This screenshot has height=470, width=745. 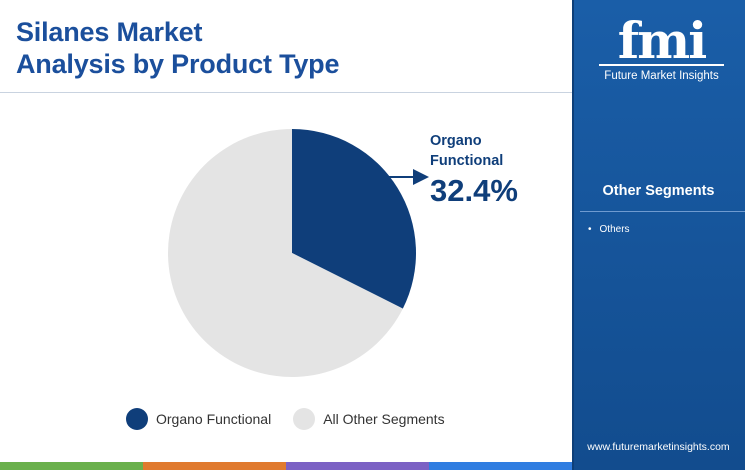 I want to click on callout-label-line1: Organo, so click(x=456, y=141).